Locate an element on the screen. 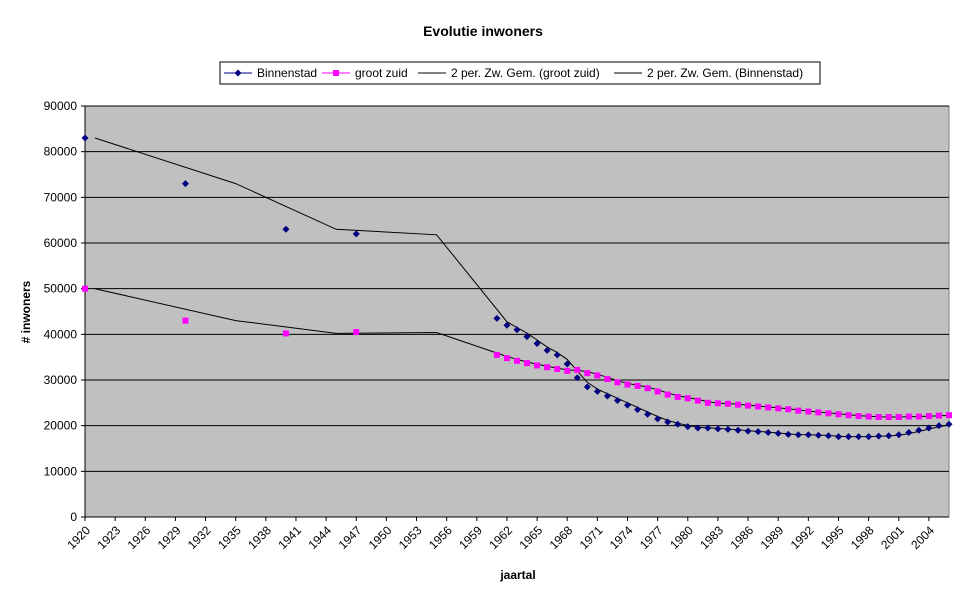 The width and height of the screenshot is (966, 601). y-tick-label: 60000 is located at coordinates (61, 243).